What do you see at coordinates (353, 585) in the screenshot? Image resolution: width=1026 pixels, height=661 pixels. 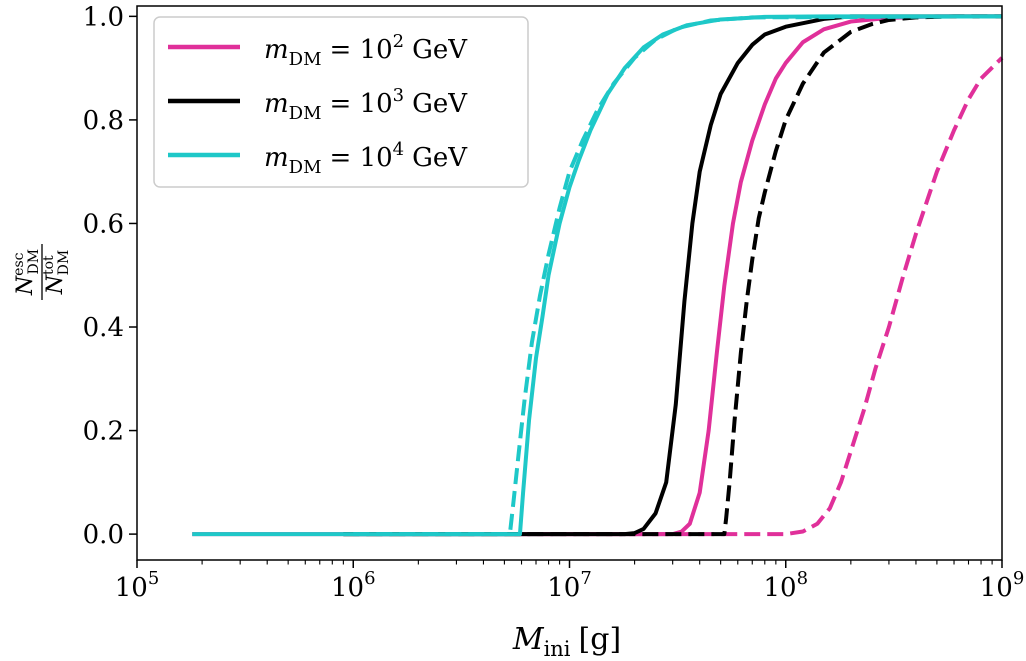 I see `x-tick-label-1: 10⁶` at bounding box center [353, 585].